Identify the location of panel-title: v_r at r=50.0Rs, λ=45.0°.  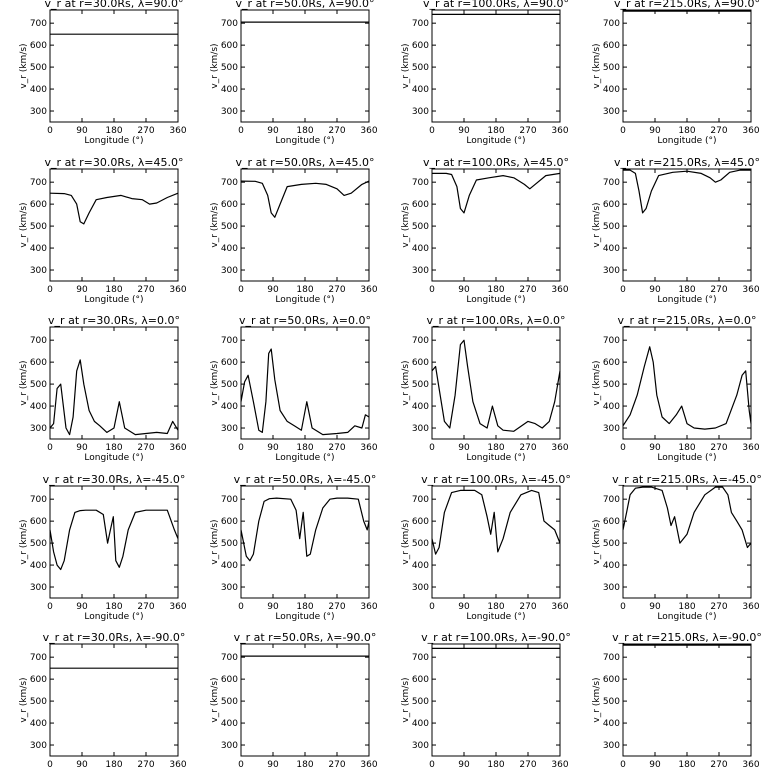
(305, 162).